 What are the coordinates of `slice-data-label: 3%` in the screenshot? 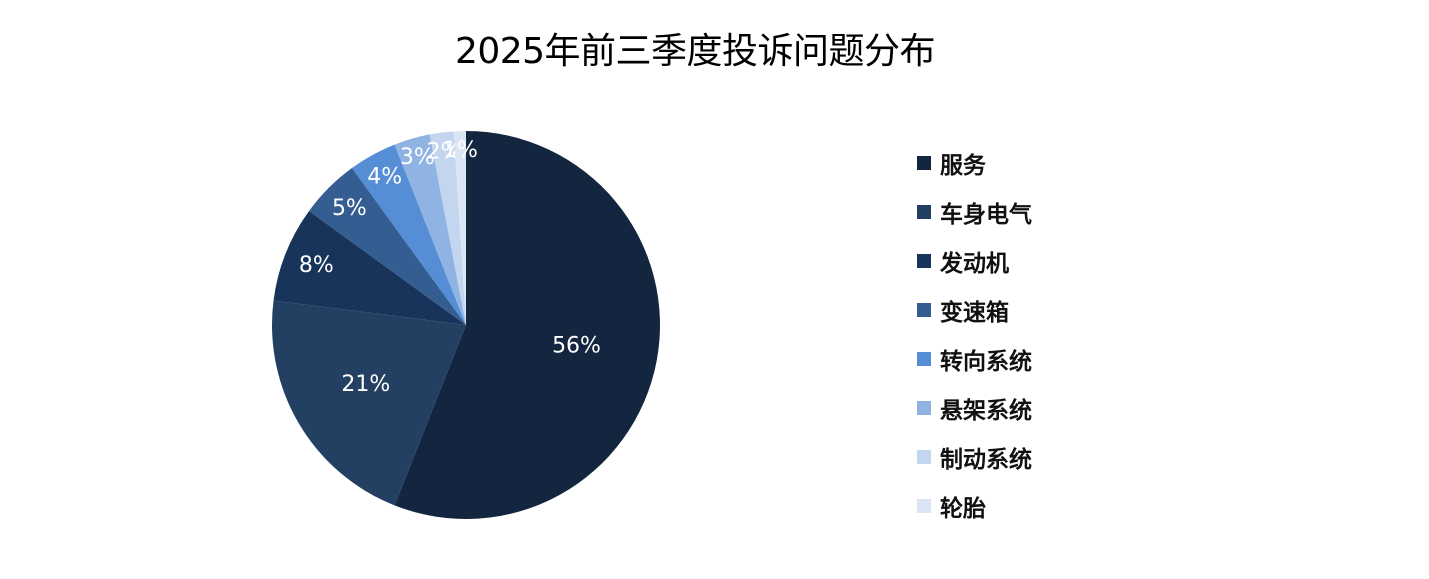 It's located at (417, 157).